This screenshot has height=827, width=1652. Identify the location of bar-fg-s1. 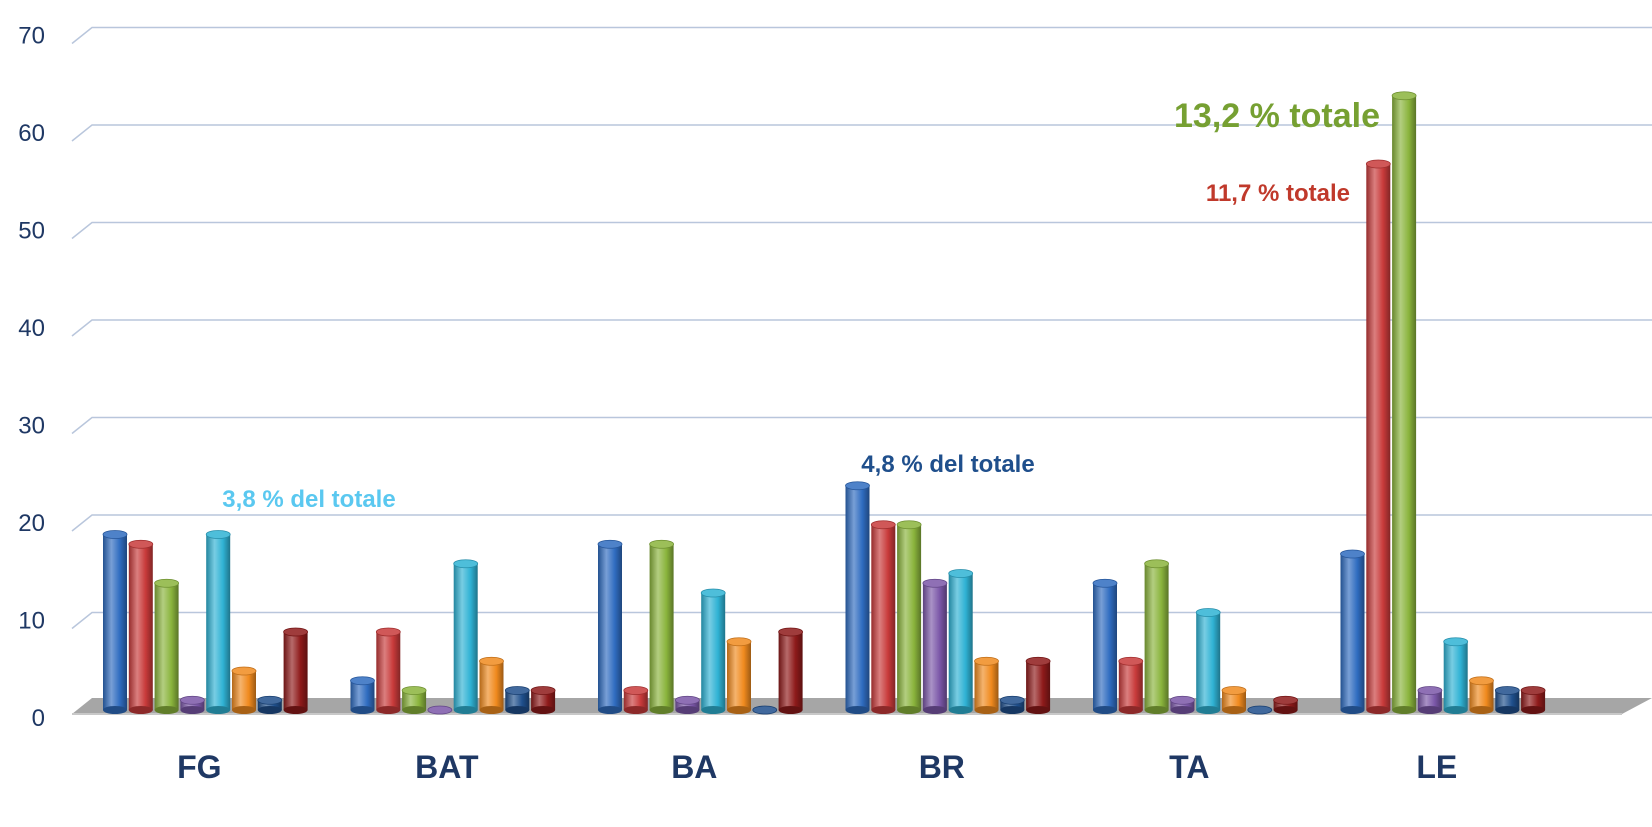
(115, 622).